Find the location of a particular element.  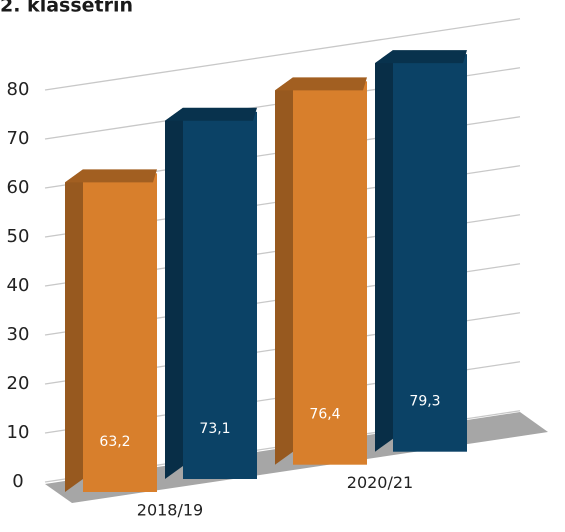

value-label: 63,2 is located at coordinates (114, 442).